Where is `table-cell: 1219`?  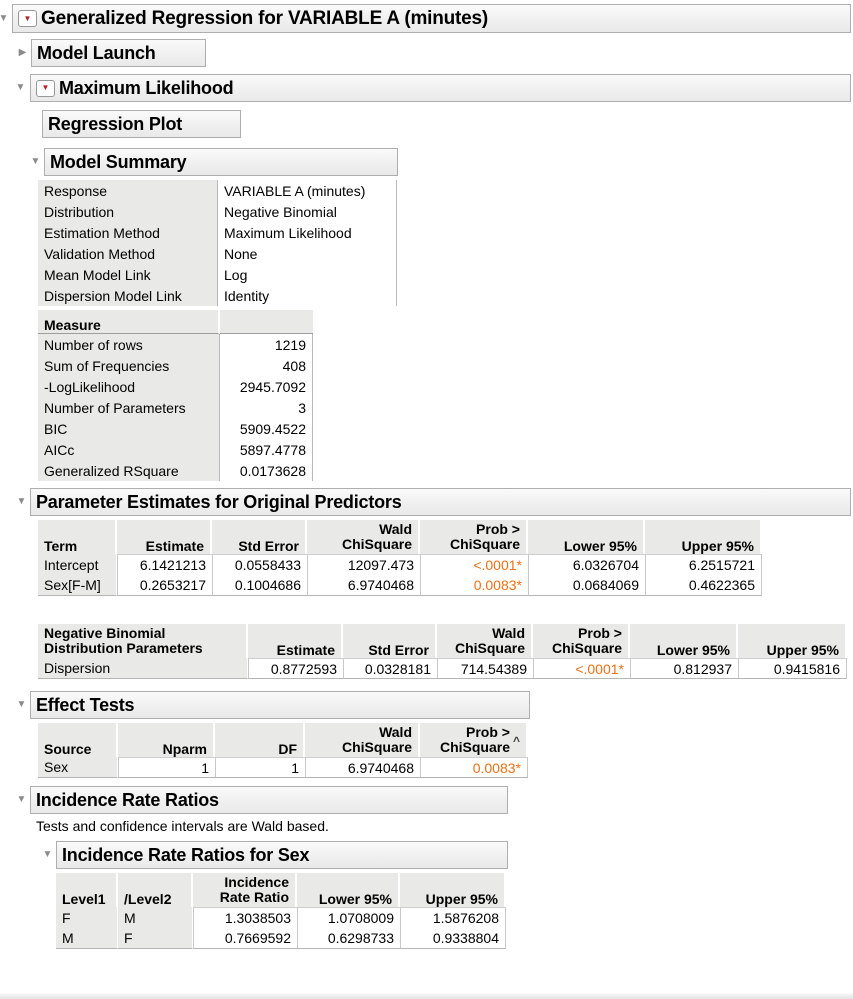
table-cell: 1219 is located at coordinates (266, 344).